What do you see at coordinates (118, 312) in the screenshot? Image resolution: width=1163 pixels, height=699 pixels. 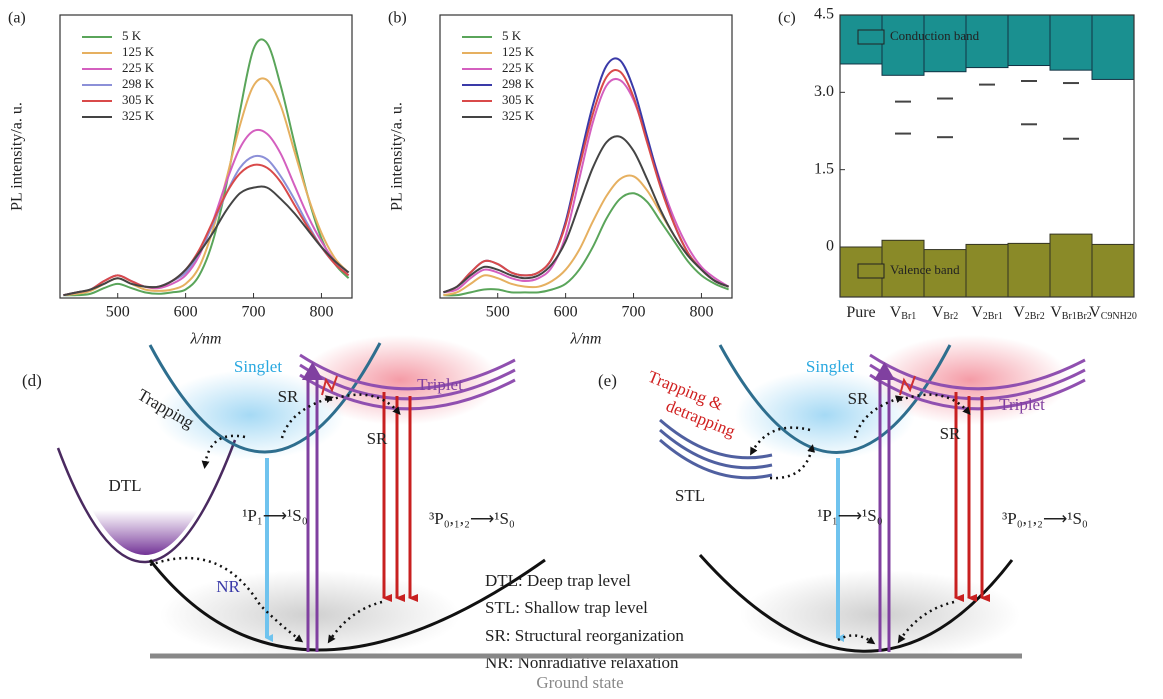 I see `x-tick-label: 500` at bounding box center [118, 312].